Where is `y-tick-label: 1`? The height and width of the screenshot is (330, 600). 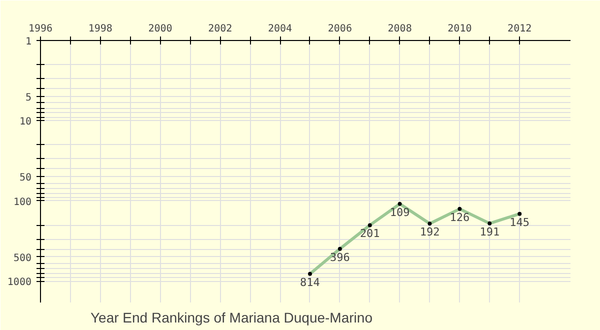 y-tick-label: 1 is located at coordinates (28, 42).